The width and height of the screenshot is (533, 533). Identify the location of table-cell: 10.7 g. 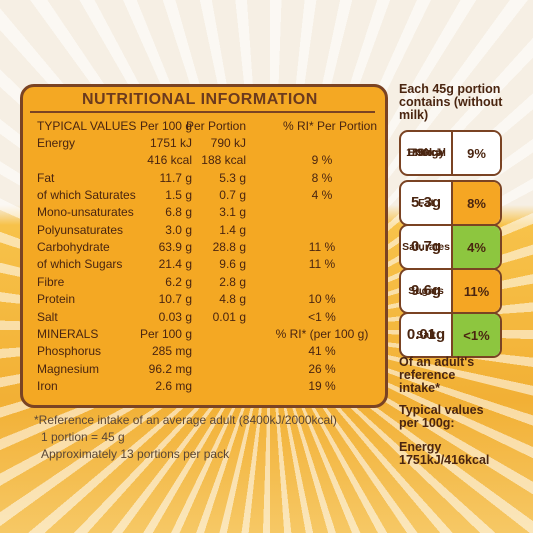
(175, 299).